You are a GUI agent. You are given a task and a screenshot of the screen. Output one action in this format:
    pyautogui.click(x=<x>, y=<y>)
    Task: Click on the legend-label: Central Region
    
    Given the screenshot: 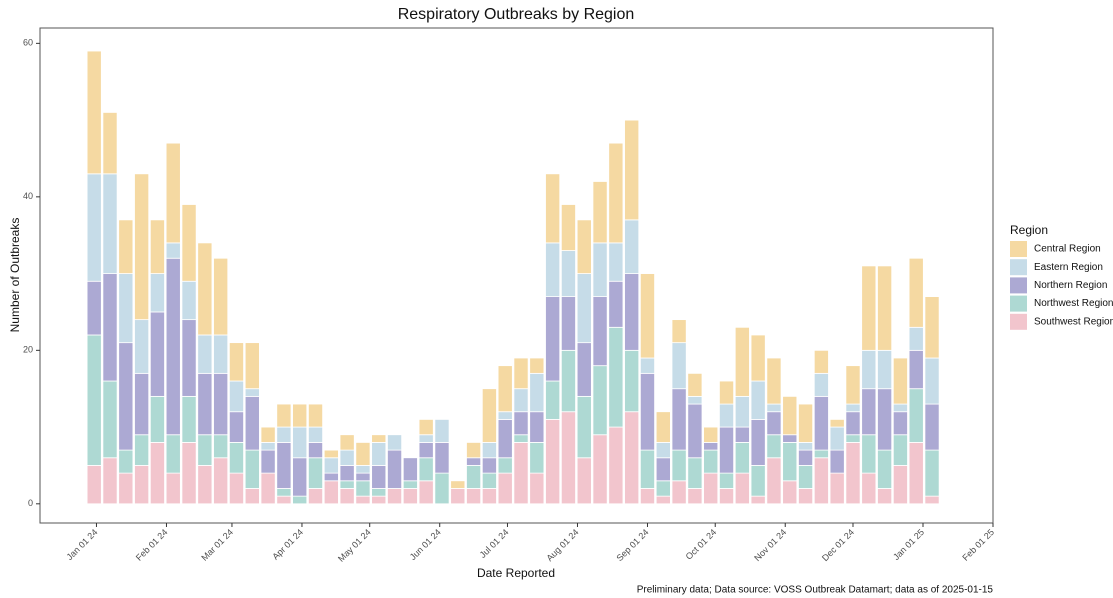 What is the action you would take?
    pyautogui.click(x=1067, y=249)
    